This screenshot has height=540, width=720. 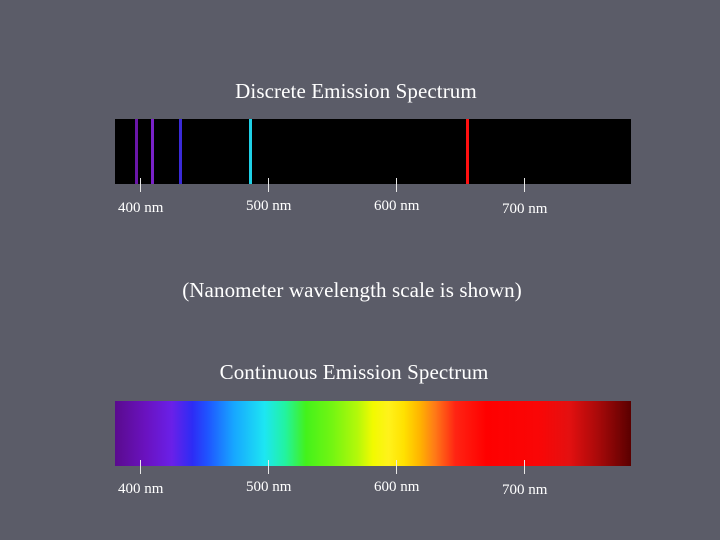 What do you see at coordinates (269, 206) in the screenshot?
I see `discrete-tick-label-500: 500 nm` at bounding box center [269, 206].